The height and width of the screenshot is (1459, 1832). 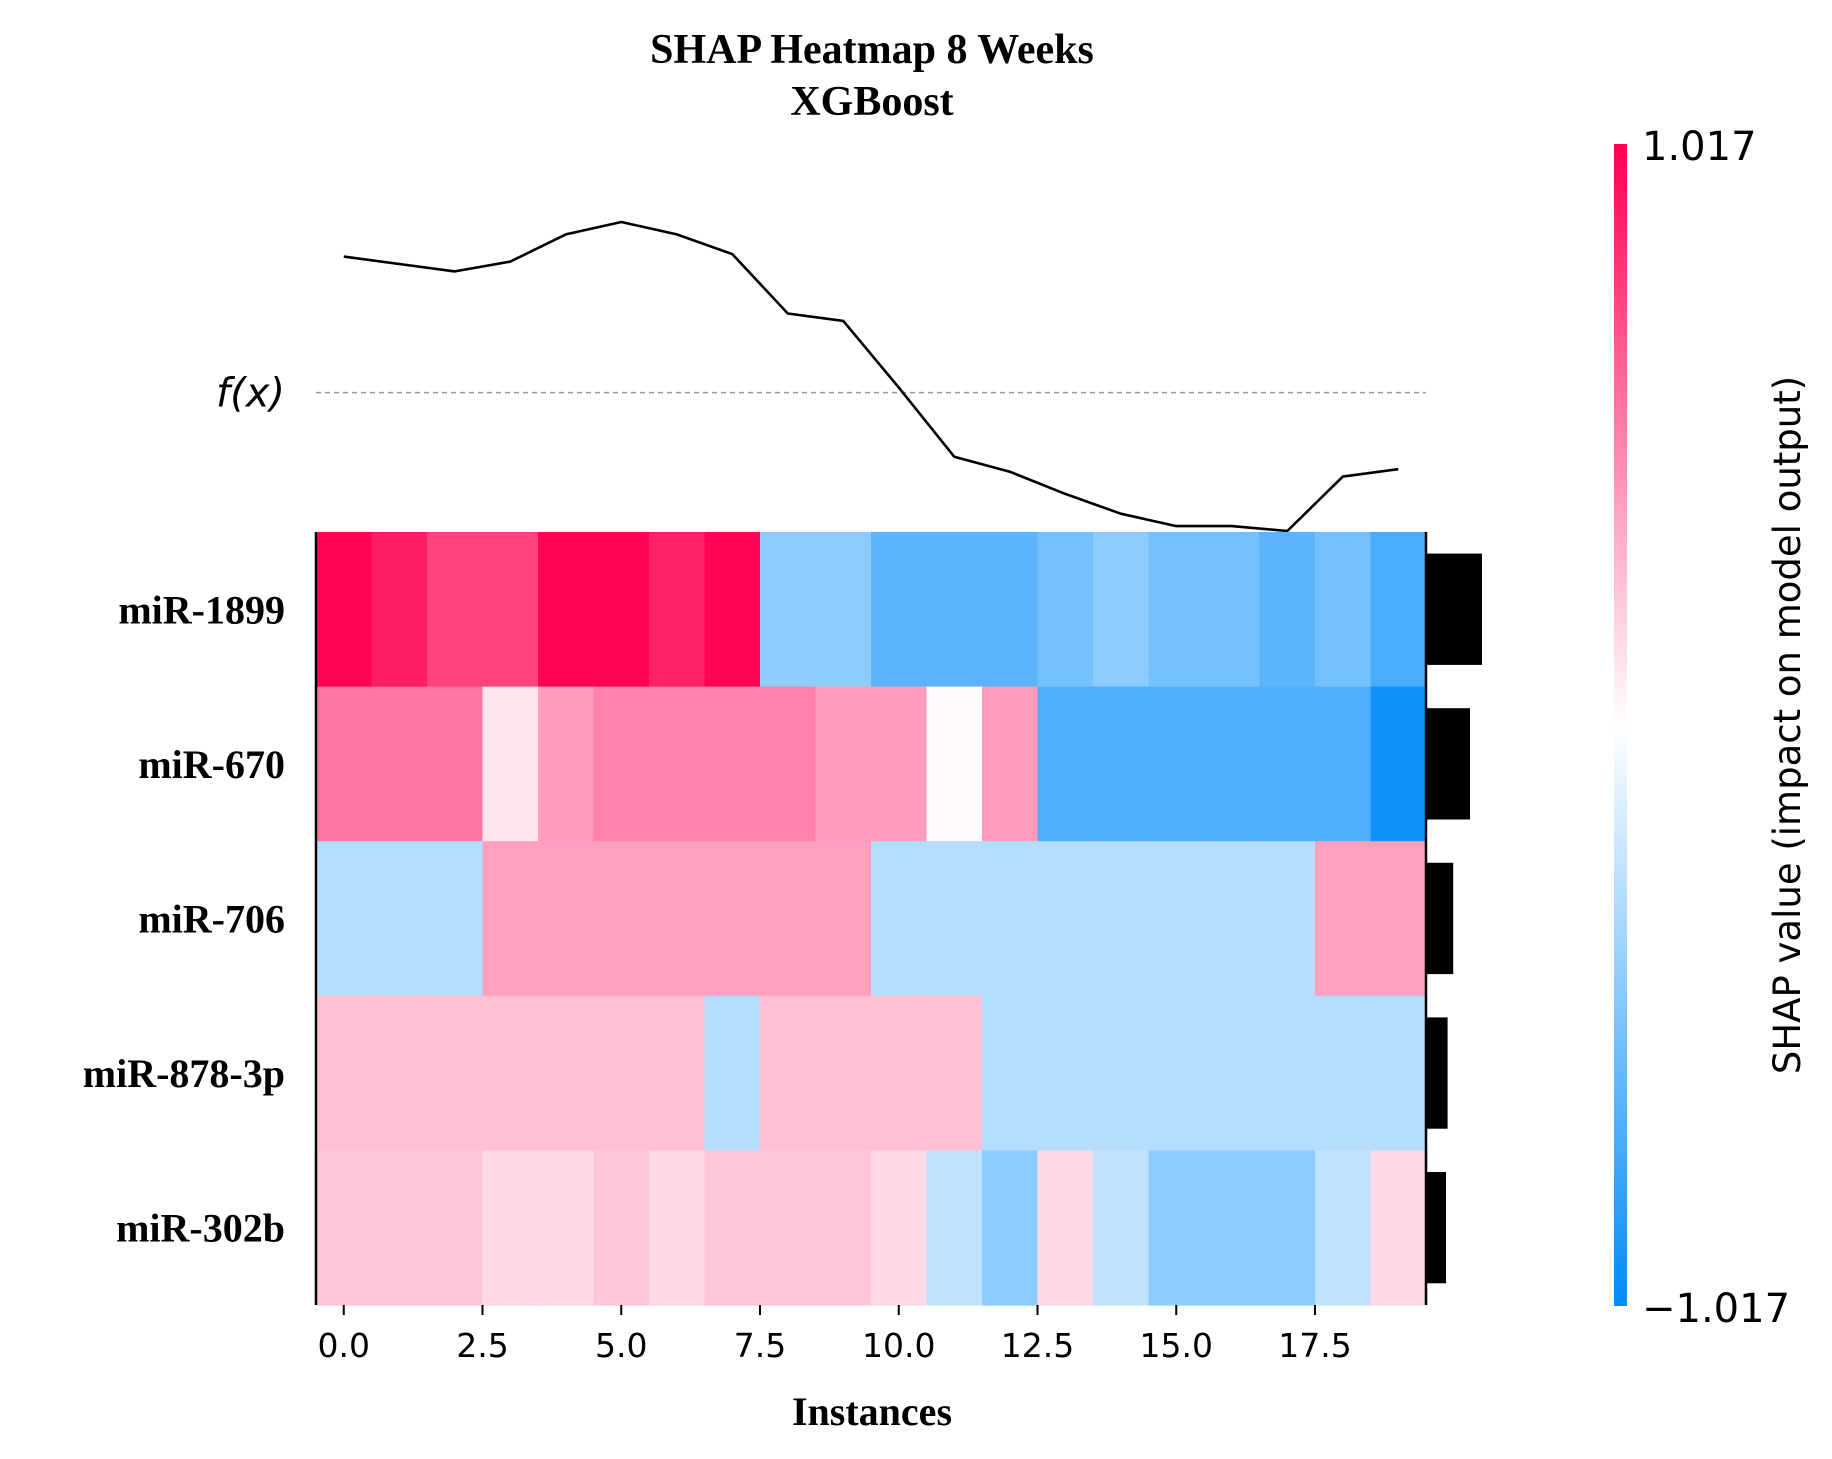 I want to click on colorbar-max-label: 1.017, so click(x=1699, y=147).